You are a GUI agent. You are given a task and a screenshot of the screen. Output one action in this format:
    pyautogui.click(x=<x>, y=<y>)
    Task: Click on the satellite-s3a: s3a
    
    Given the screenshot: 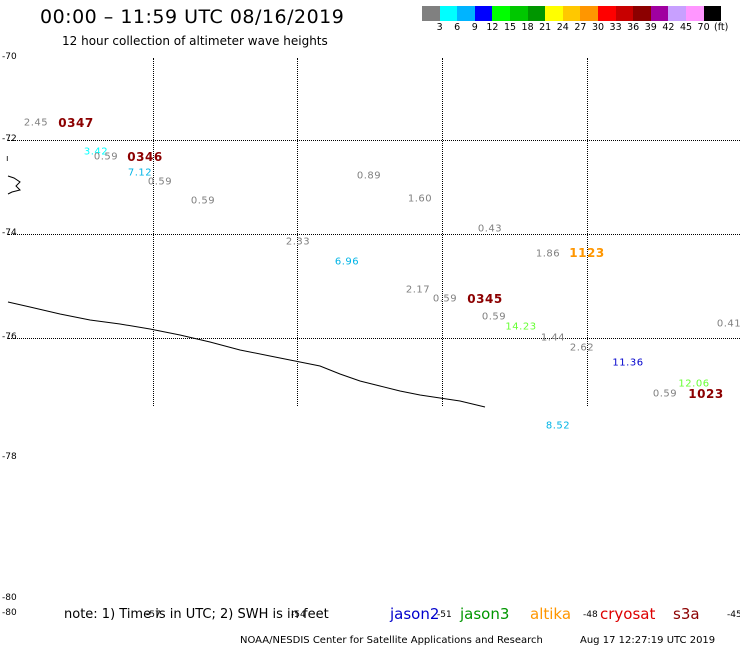 What is the action you would take?
    pyautogui.click(x=686, y=614)
    